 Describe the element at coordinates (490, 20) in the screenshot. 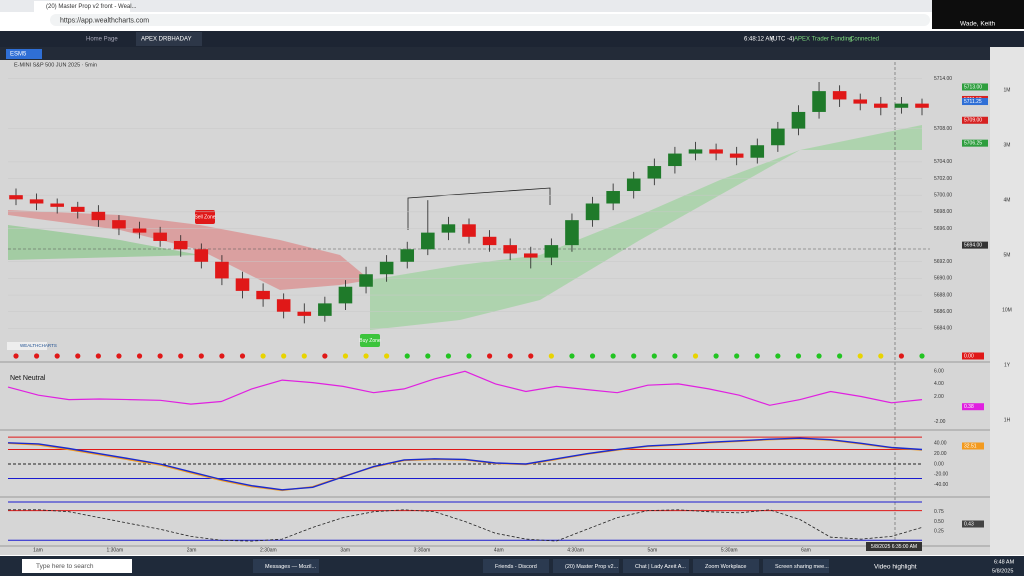

I see `url-bar` at that location.